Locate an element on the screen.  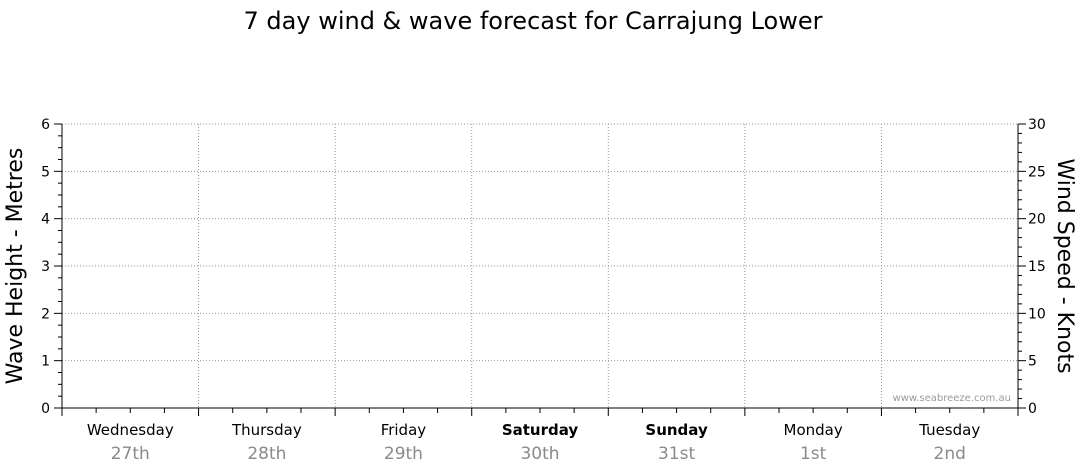
day-label: Saturday is located at coordinates (540, 430).